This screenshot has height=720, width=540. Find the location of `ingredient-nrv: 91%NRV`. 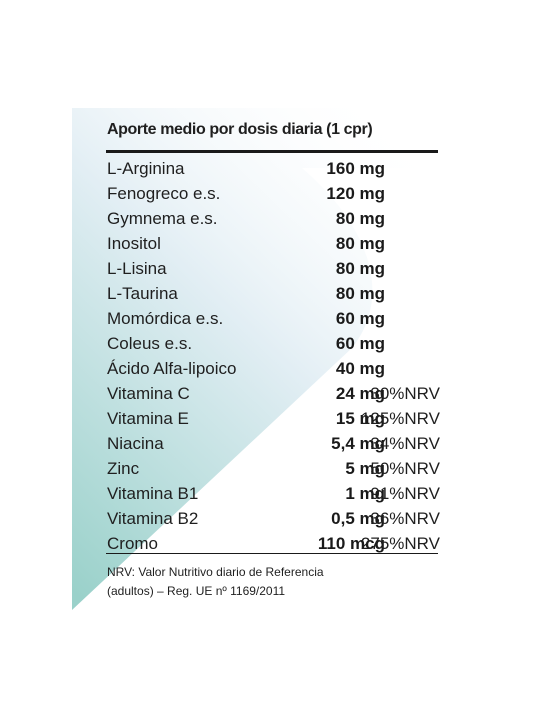

ingredient-nrv: 91%NRV is located at coordinates (405, 493).